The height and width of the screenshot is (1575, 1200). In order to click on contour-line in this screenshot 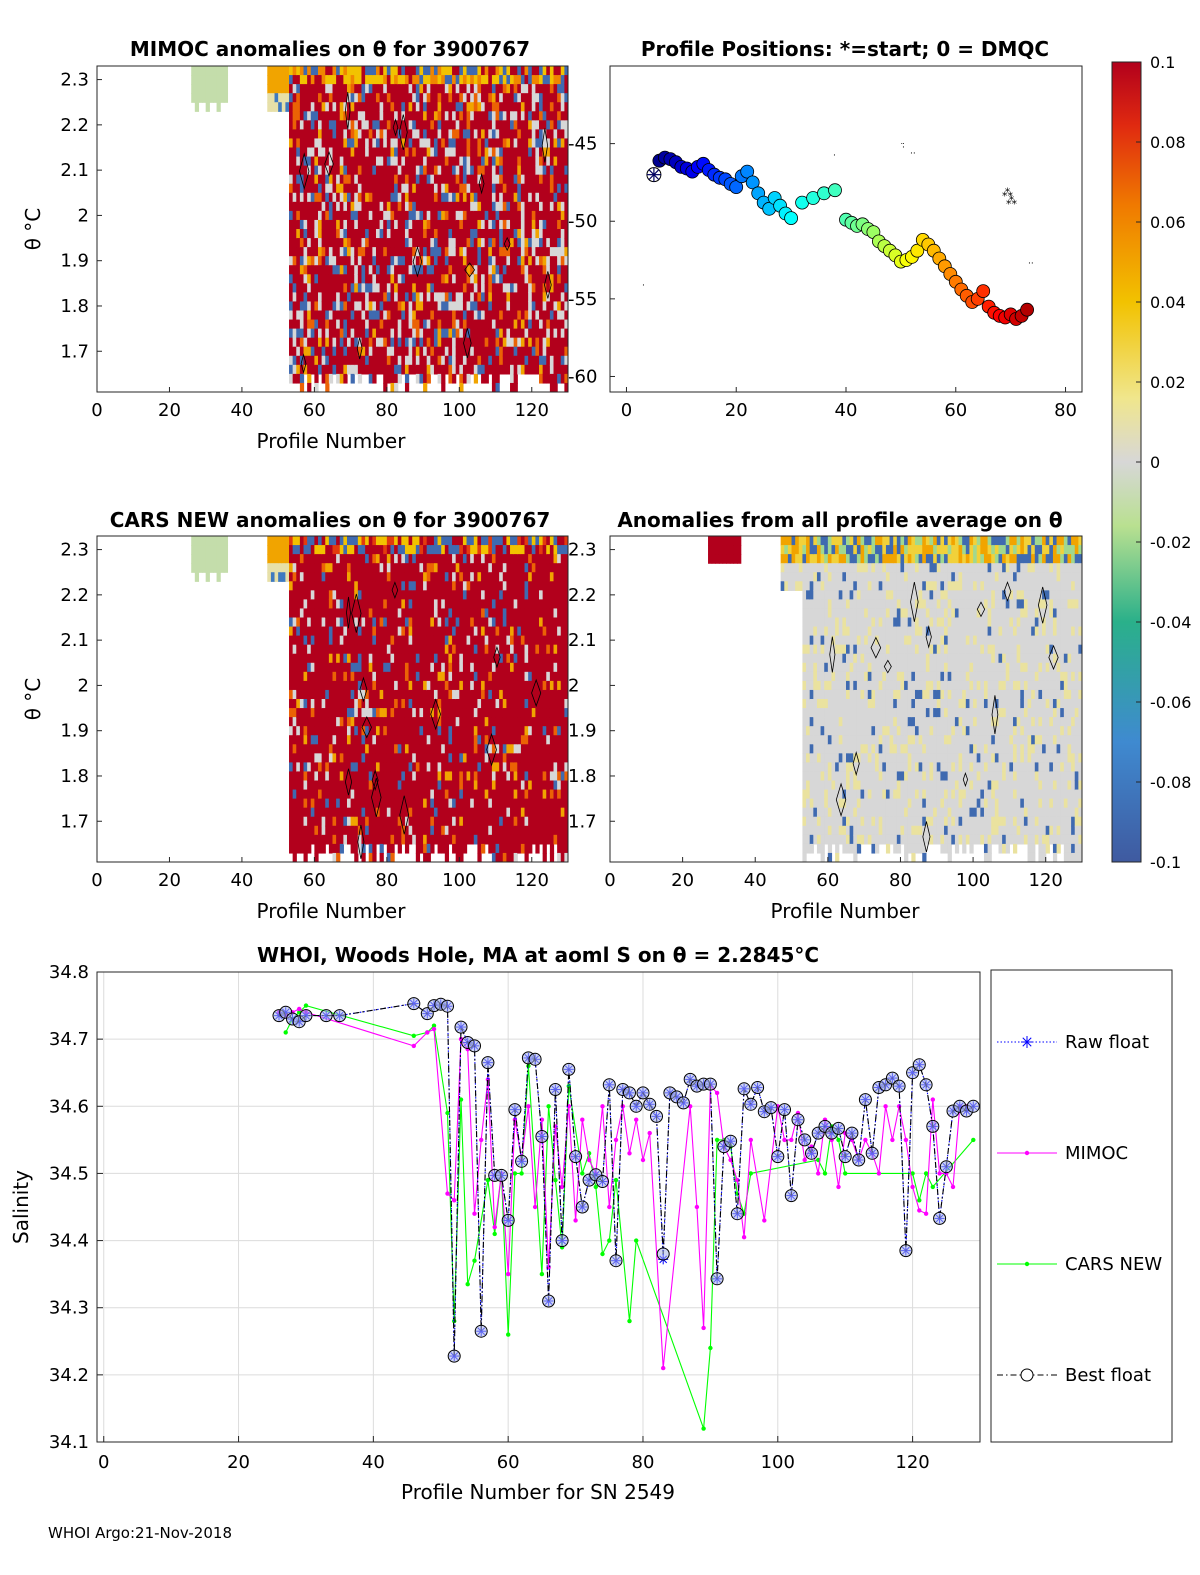, I will do `click(304, 171)`.